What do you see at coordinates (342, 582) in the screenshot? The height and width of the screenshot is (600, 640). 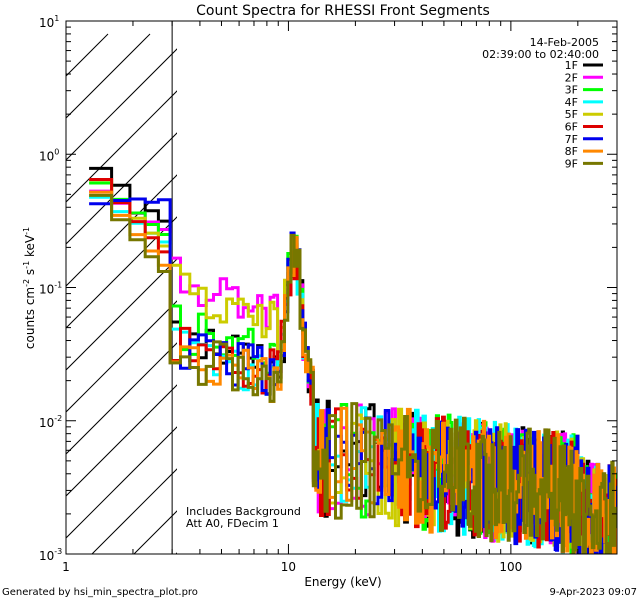 I see `x-axis-label: Energy (keV)` at bounding box center [342, 582].